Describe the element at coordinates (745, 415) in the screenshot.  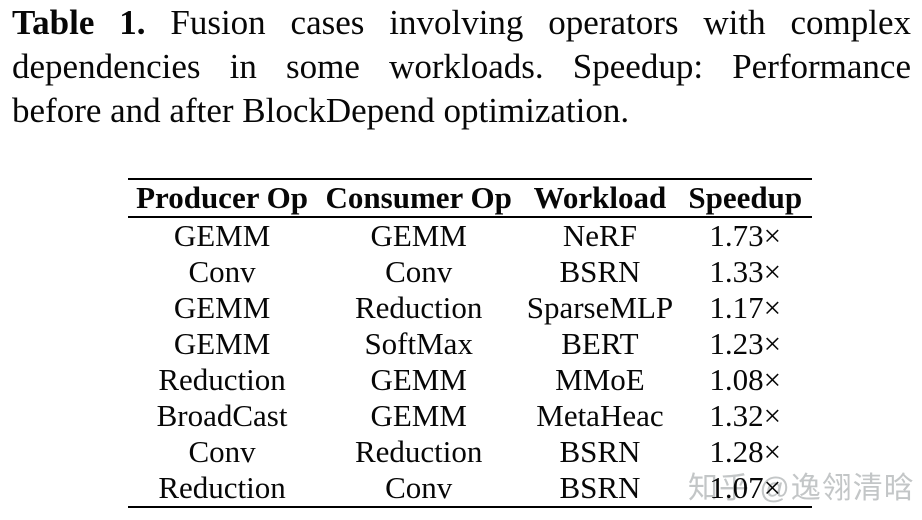
I see `cell-speedup: 1.32×` at that location.